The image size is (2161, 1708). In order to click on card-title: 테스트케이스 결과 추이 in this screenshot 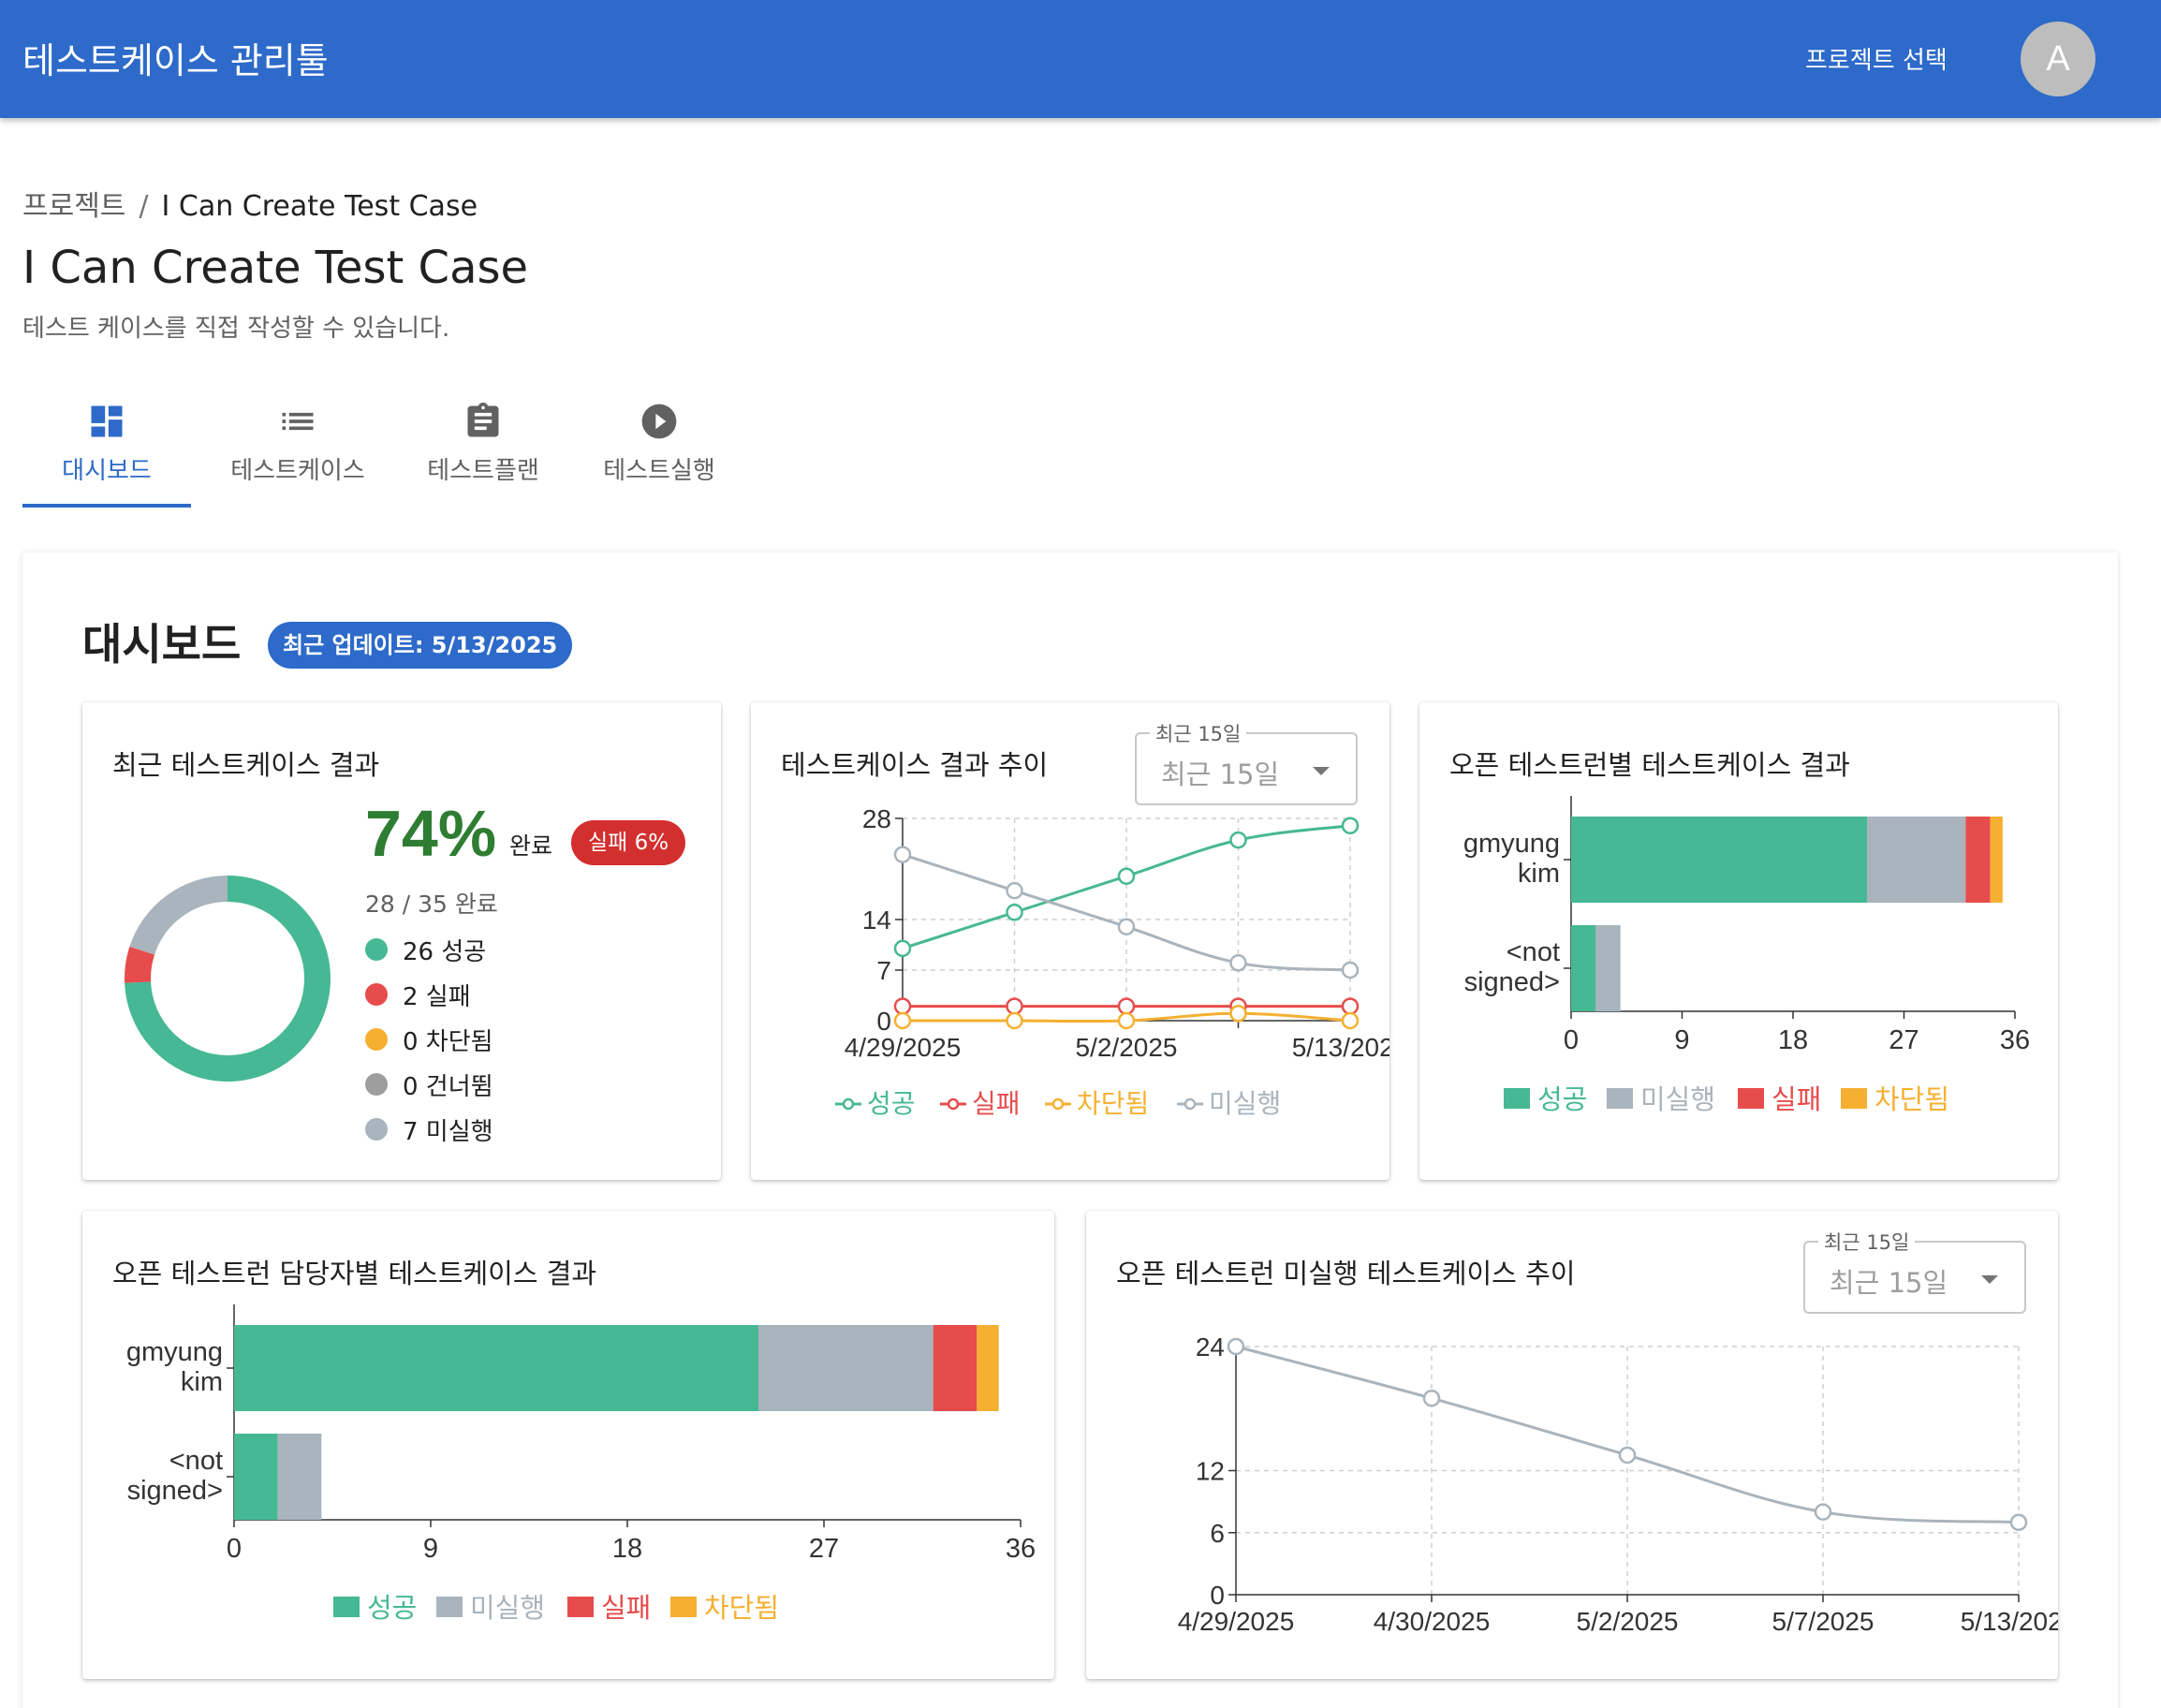, I will do `click(915, 765)`.